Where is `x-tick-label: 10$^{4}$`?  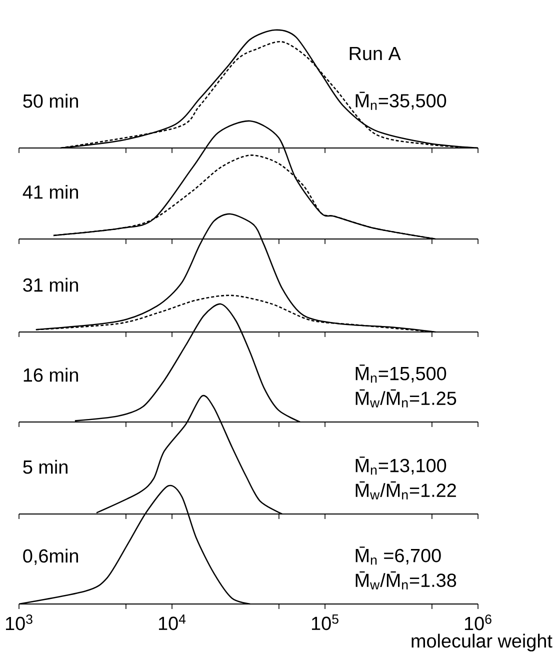 x-tick-label: 10$^{4}$ is located at coordinates (172, 622).